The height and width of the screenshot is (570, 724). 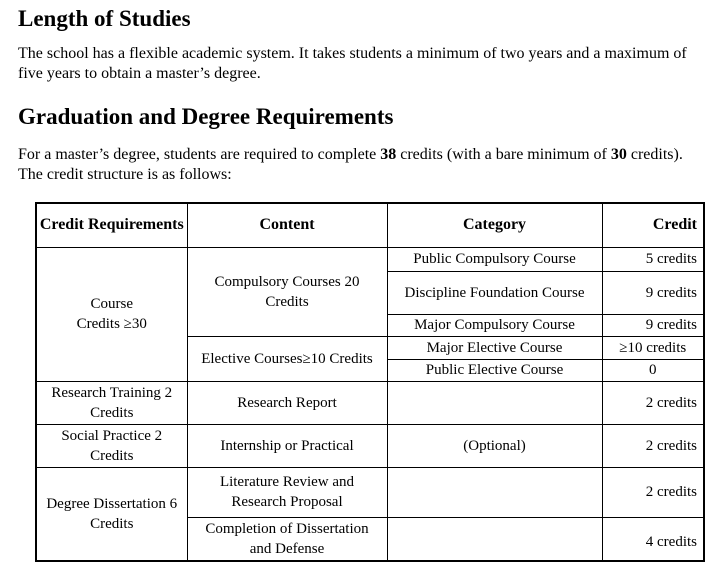 I want to click on credit-cell: 5 credits, so click(x=653, y=259).